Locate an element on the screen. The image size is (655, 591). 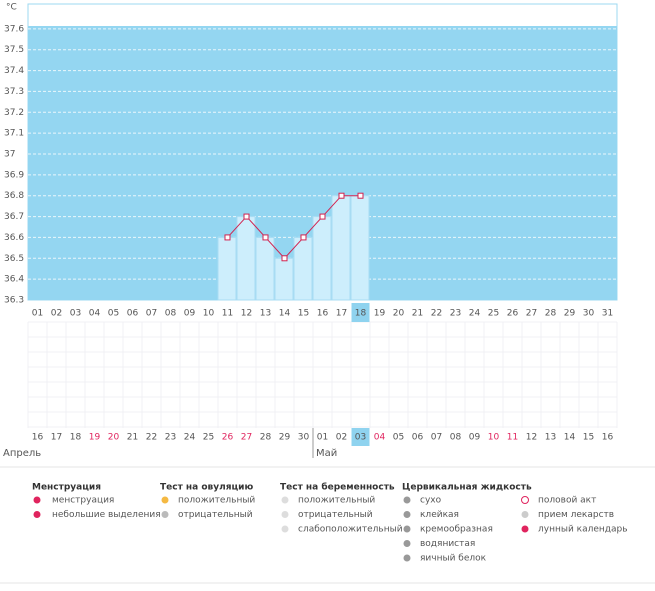
x-tick-label: 30 is located at coordinates (589, 314).